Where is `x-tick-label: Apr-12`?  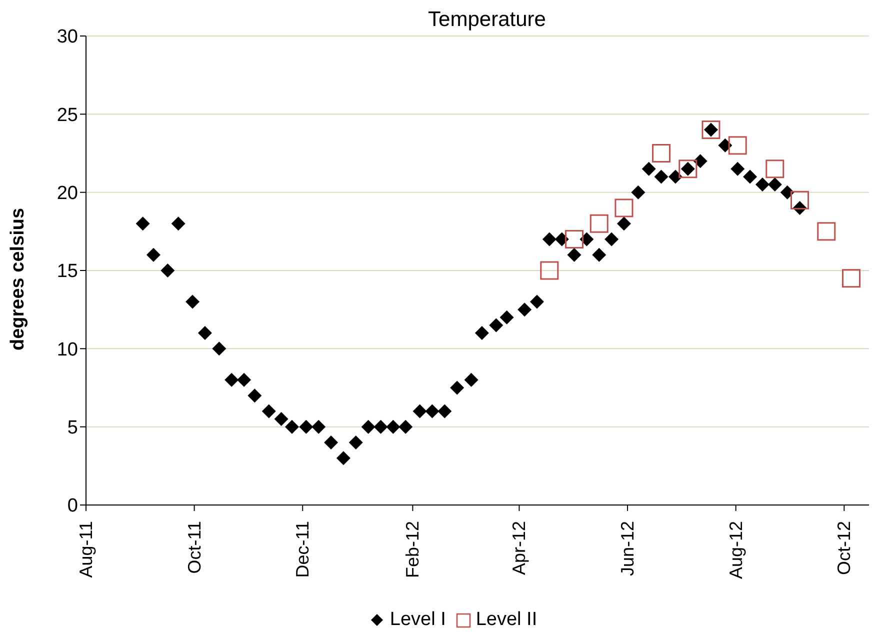
x-tick-label: Apr-12 is located at coordinates (519, 548).